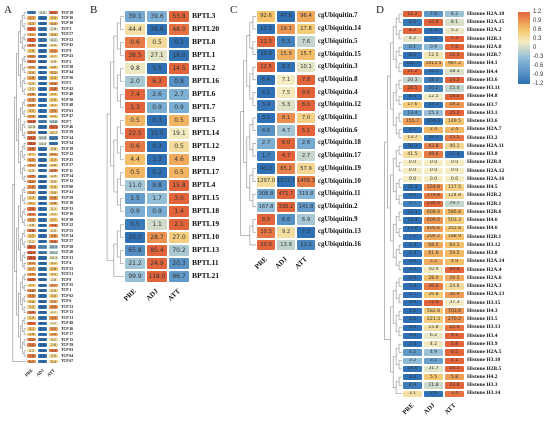 The image size is (550, 439). I want to click on heatmap-cell: 15.8, so click(433, 327).